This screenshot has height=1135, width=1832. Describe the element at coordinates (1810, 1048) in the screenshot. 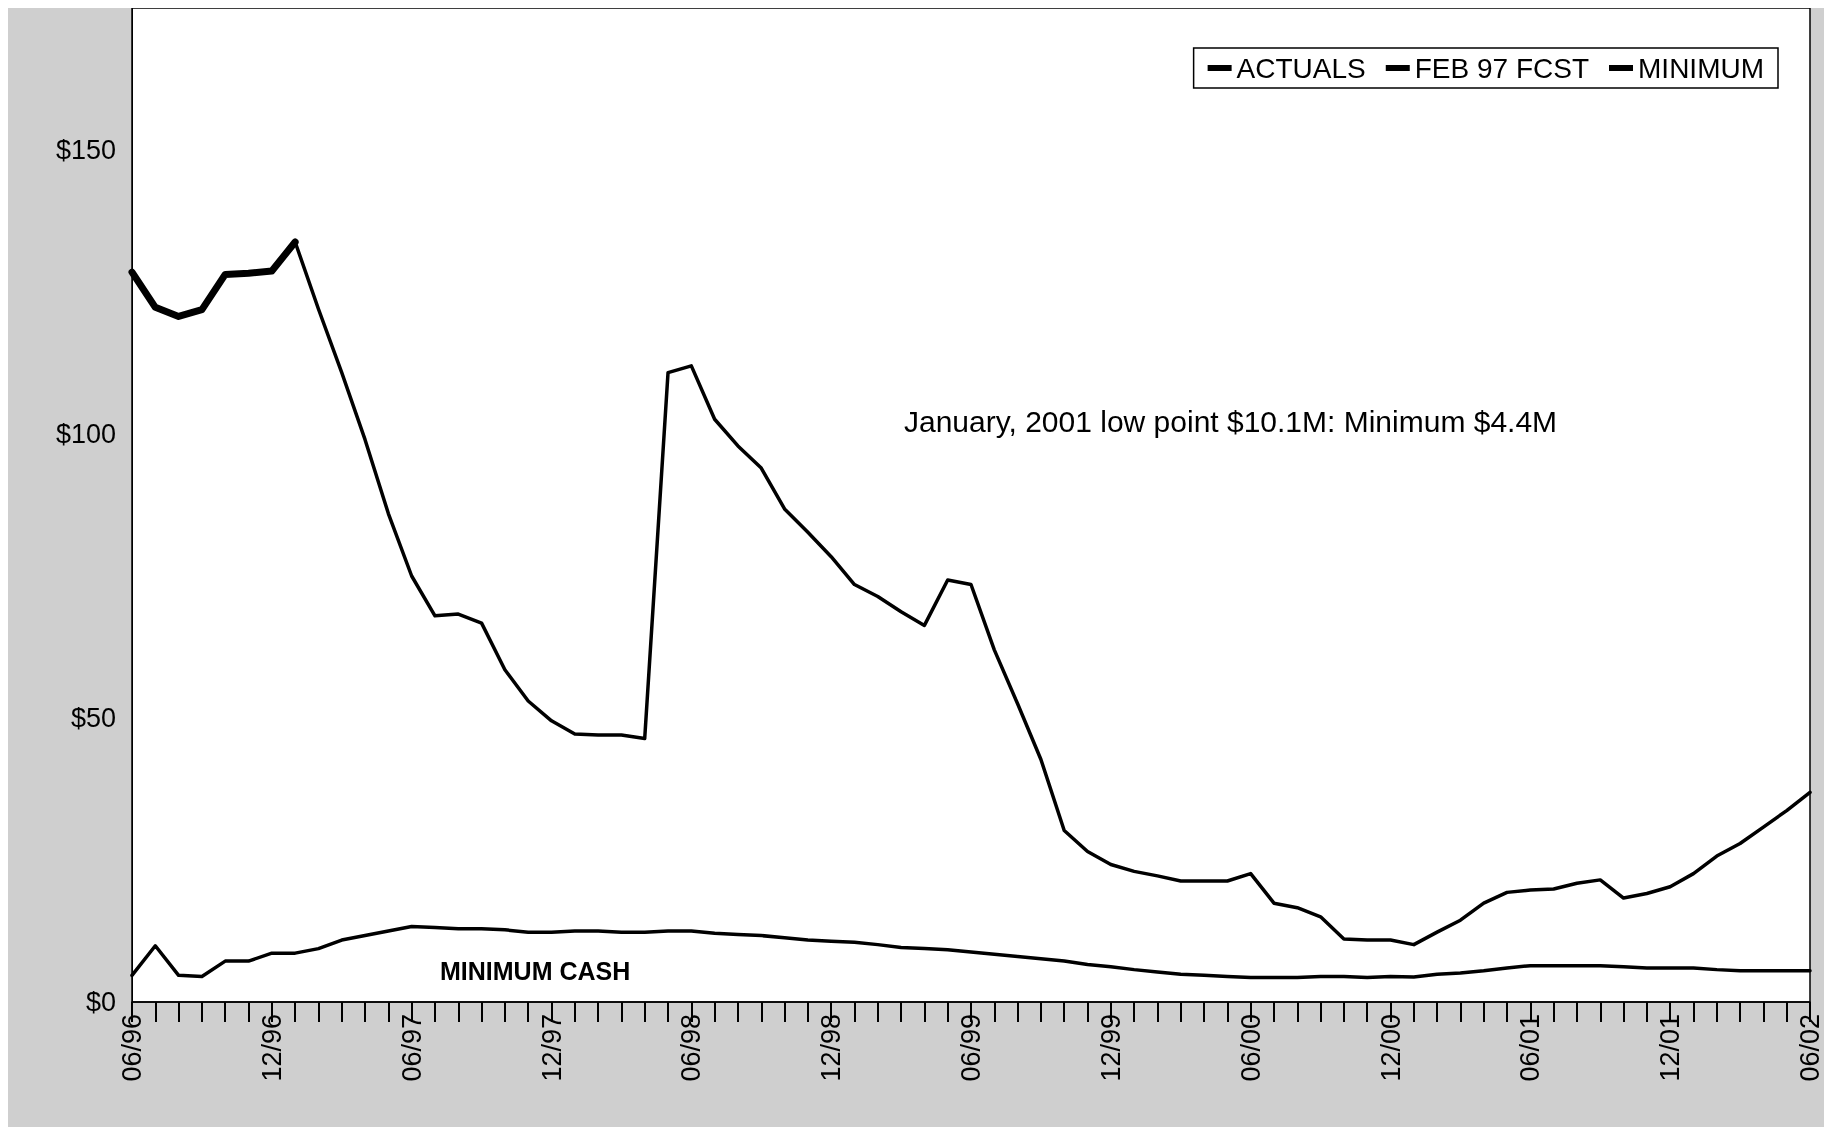

I see `x-tick-label: 06/02` at that location.